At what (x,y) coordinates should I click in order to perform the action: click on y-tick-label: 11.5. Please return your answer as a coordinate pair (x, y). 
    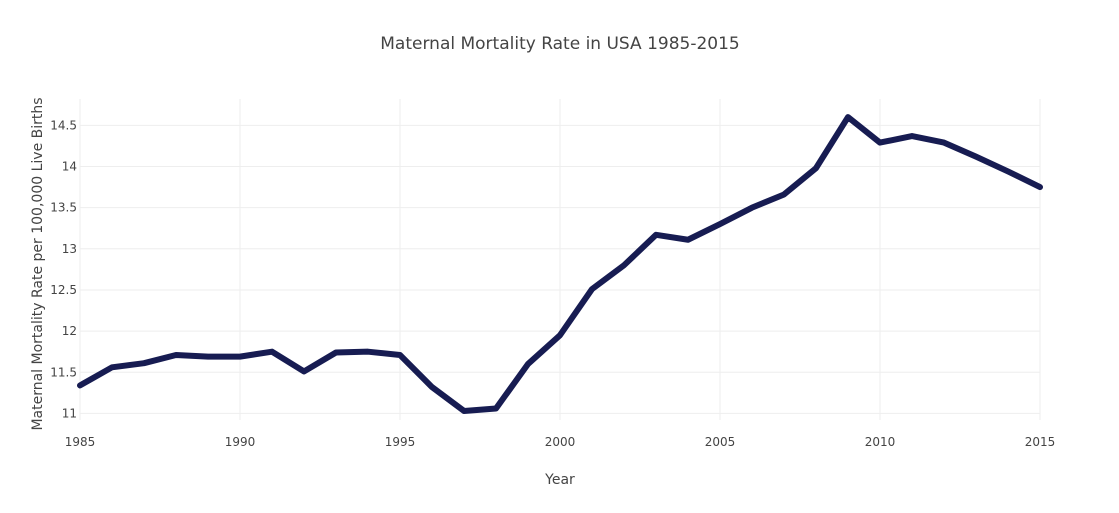
    Looking at the image, I should click on (63, 372).